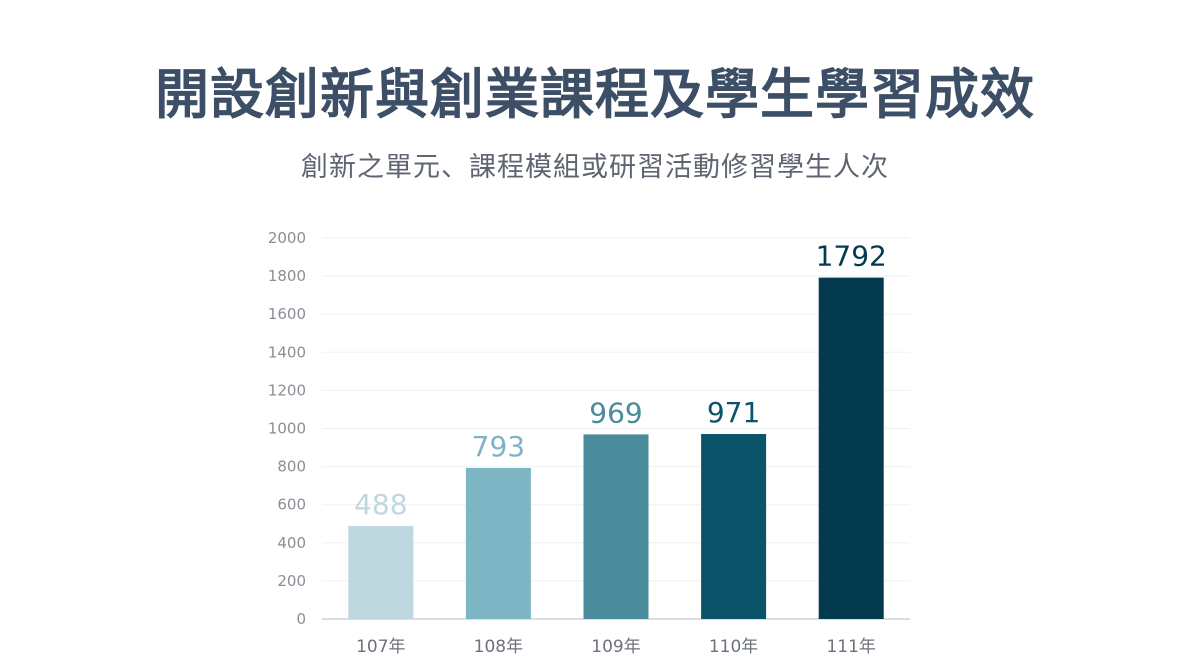  What do you see at coordinates (498, 446) in the screenshot?
I see `data-label: 793` at bounding box center [498, 446].